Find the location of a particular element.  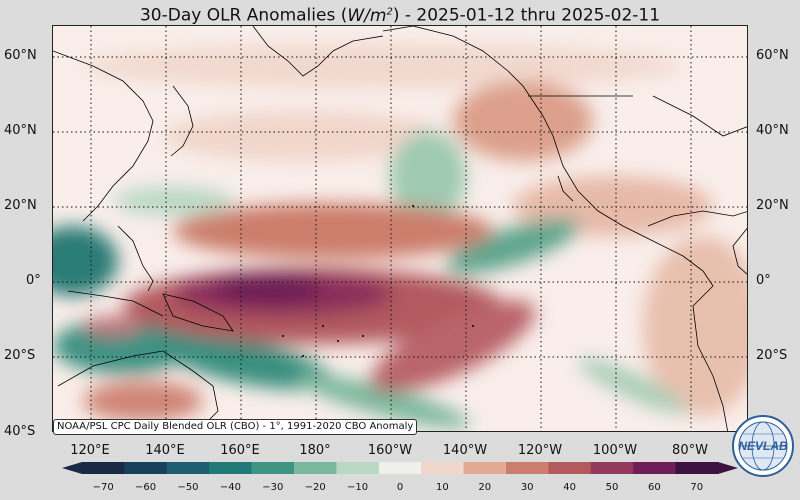

colorbar is located at coordinates (400, 468).